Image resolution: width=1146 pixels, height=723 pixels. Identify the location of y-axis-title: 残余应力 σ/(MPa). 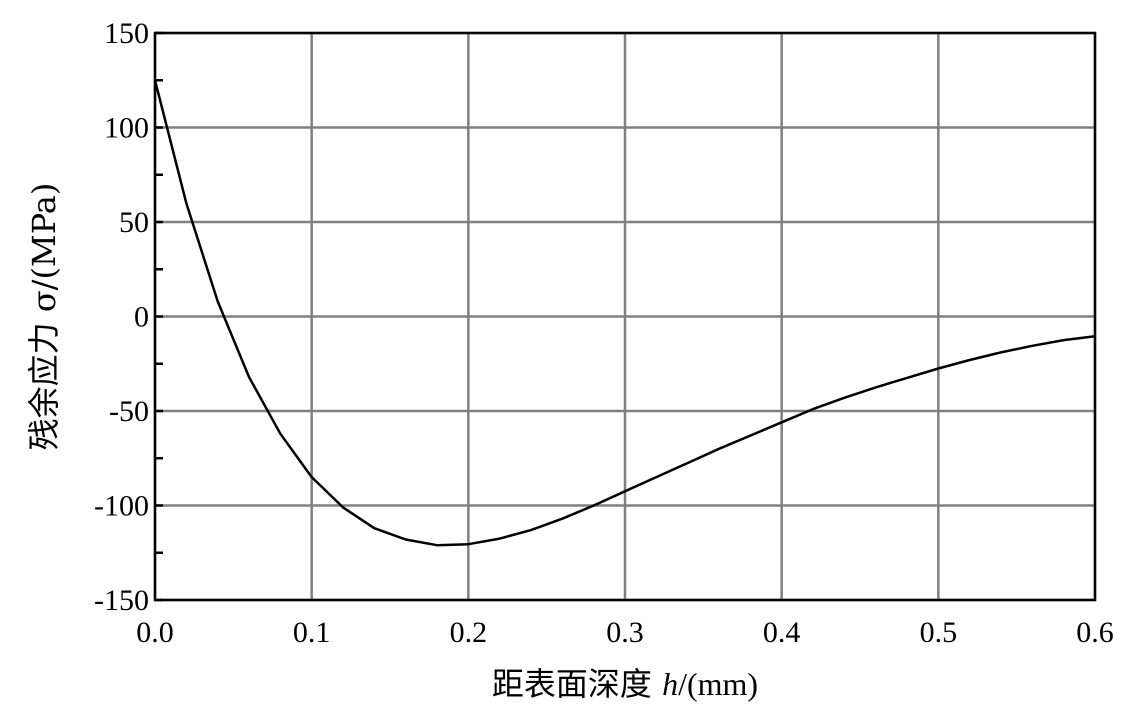
(44, 317).